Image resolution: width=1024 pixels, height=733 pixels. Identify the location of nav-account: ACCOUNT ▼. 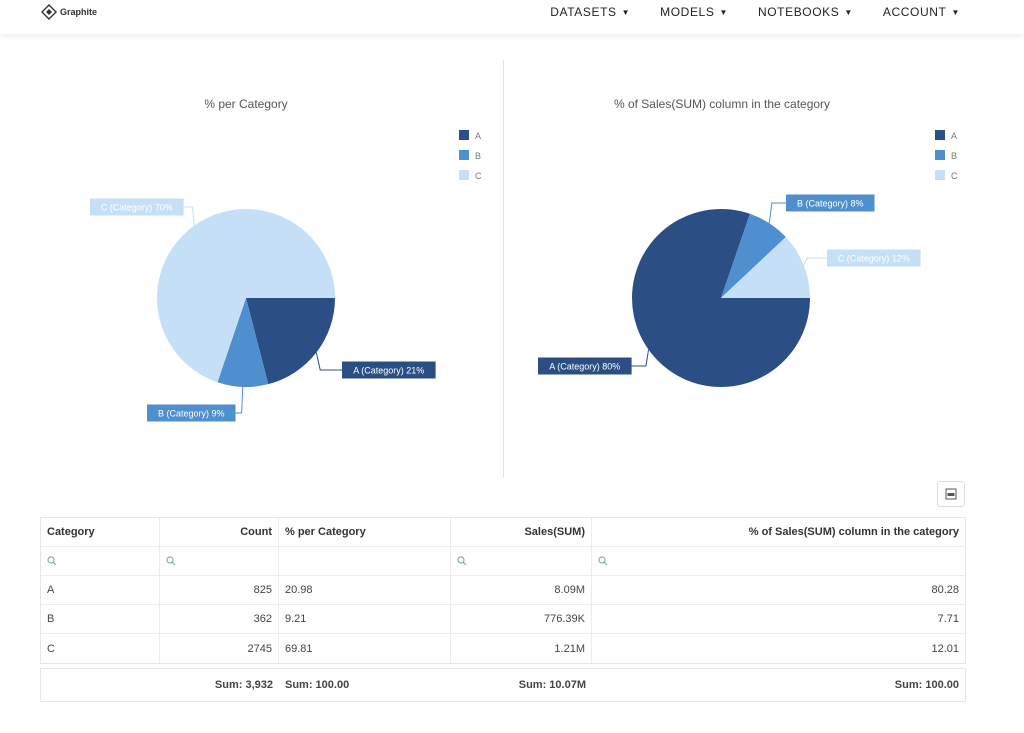
(921, 12).